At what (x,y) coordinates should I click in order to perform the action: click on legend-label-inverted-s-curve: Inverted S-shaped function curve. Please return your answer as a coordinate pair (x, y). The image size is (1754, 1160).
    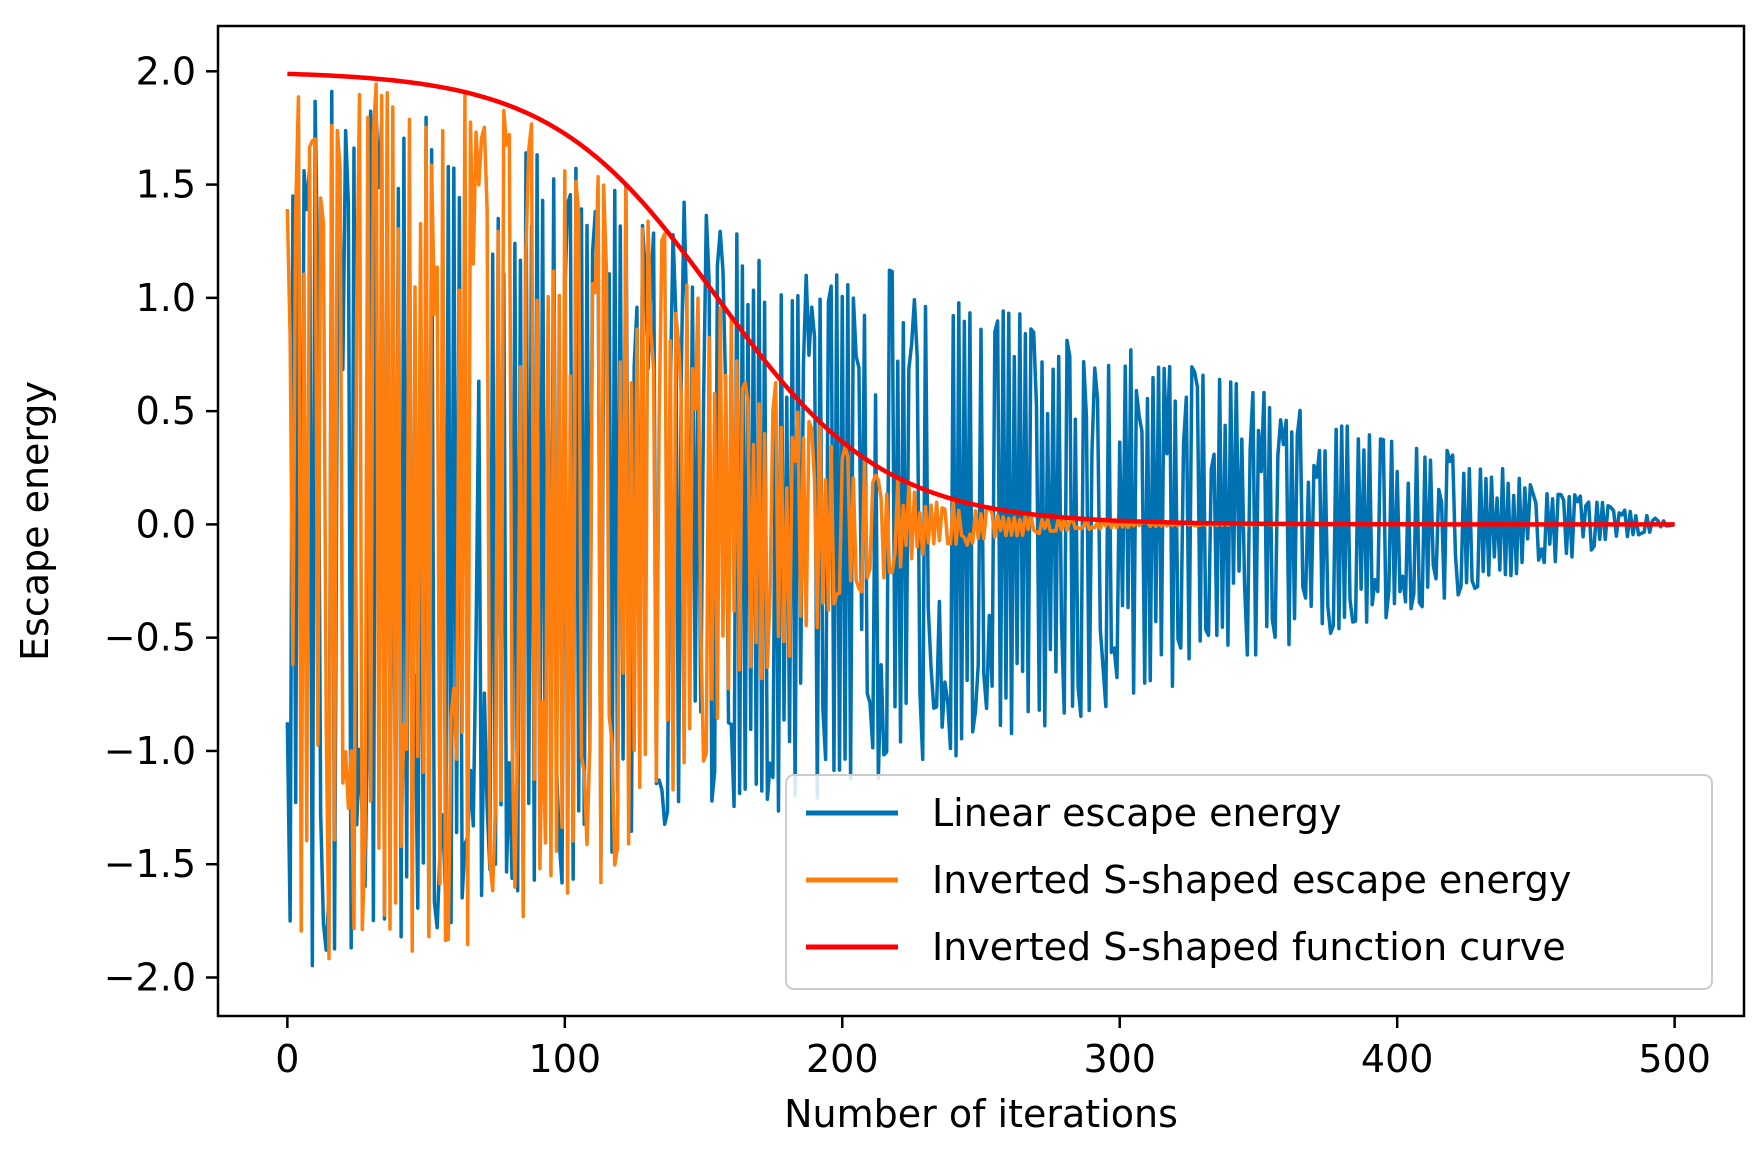
    Looking at the image, I should click on (1249, 947).